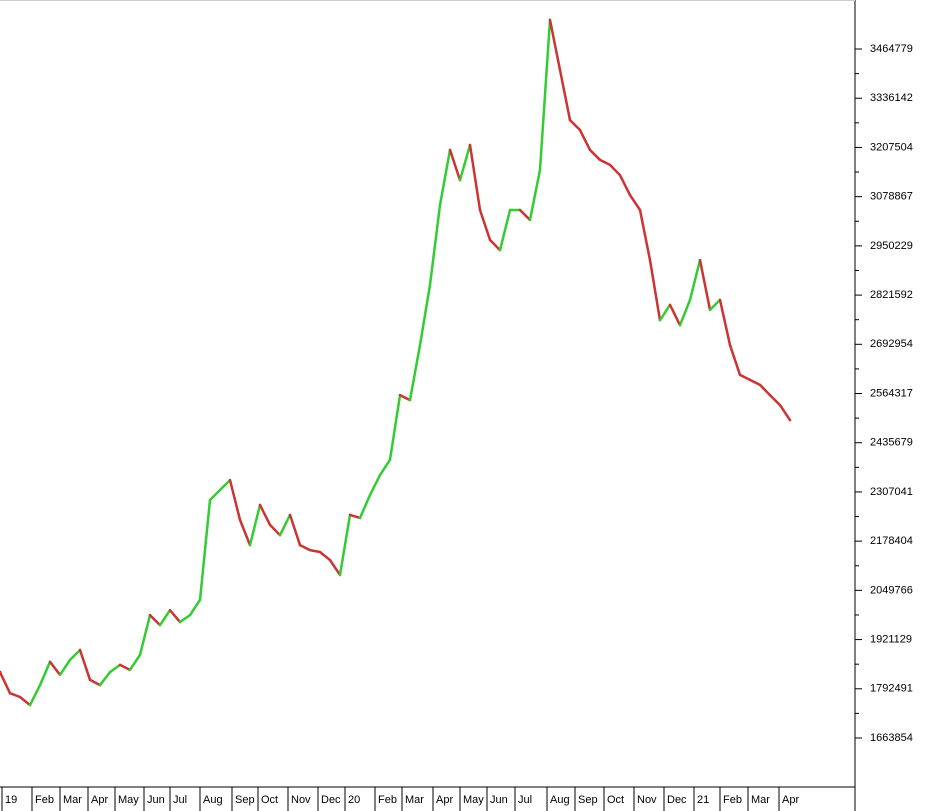 Image resolution: width=950 pixels, height=811 pixels. I want to click on y-tick-label: 2821592, so click(891, 295).